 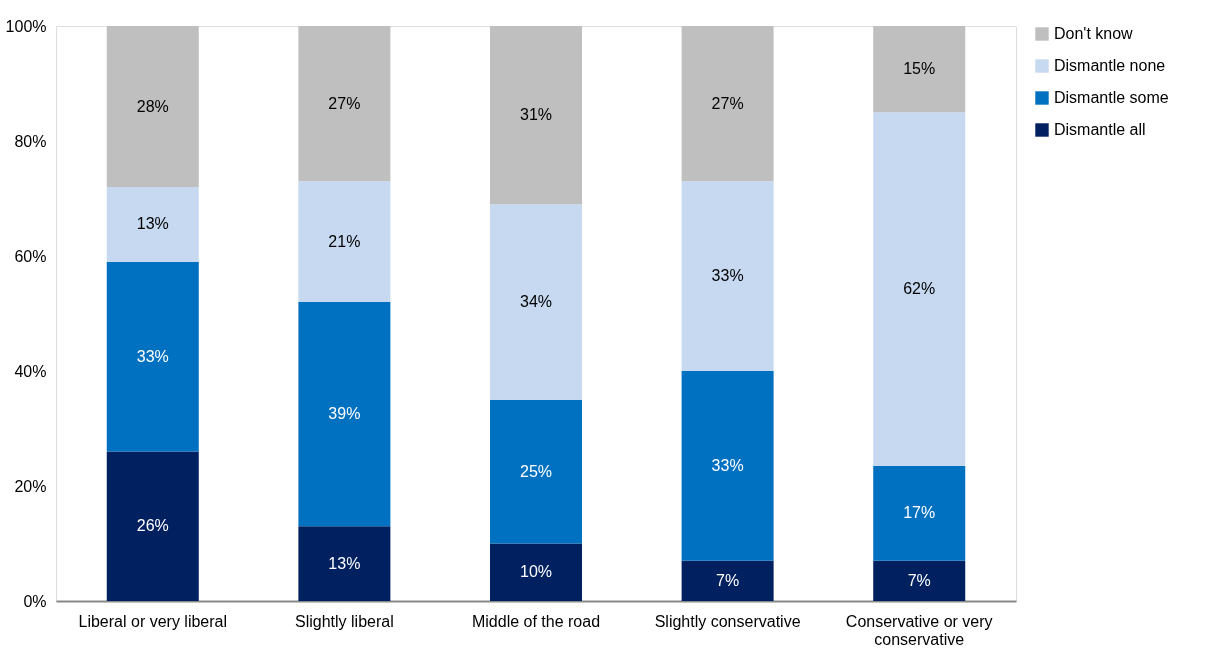 I want to click on data-label: 39%, so click(x=344, y=414).